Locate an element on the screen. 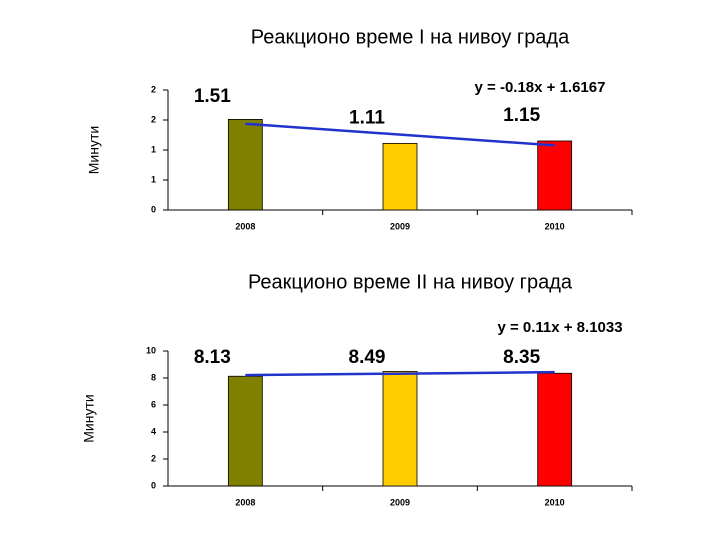 This screenshot has width=720, height=540. y-tick-label: 4 is located at coordinates (153, 431).